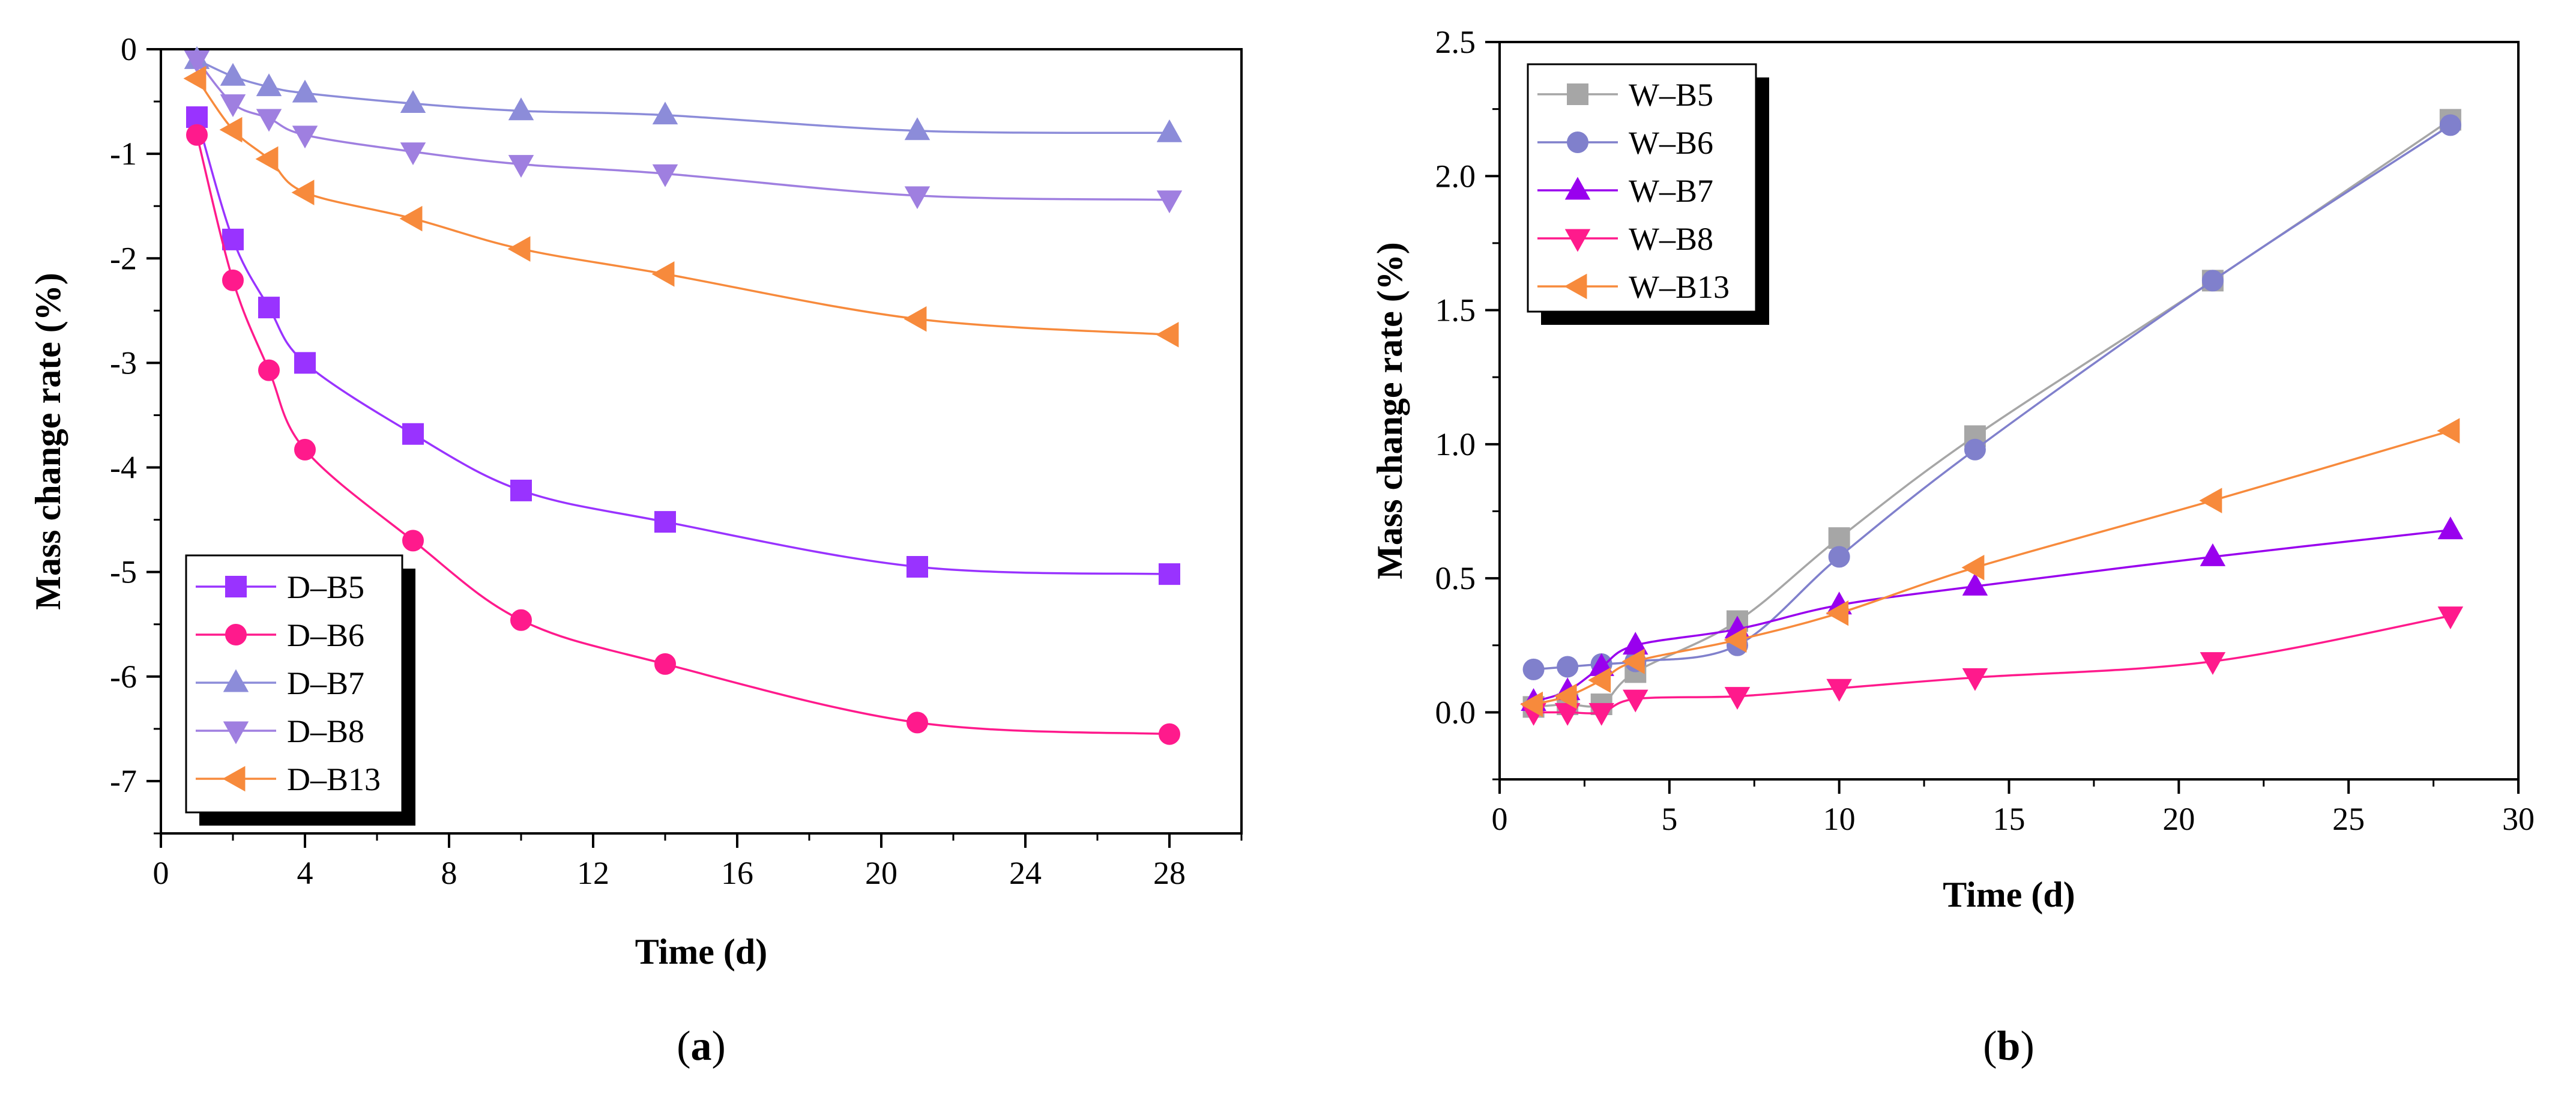 The height and width of the screenshot is (1094, 2576). I want to click on y-tick-label: 2.5, so click(1455, 42).